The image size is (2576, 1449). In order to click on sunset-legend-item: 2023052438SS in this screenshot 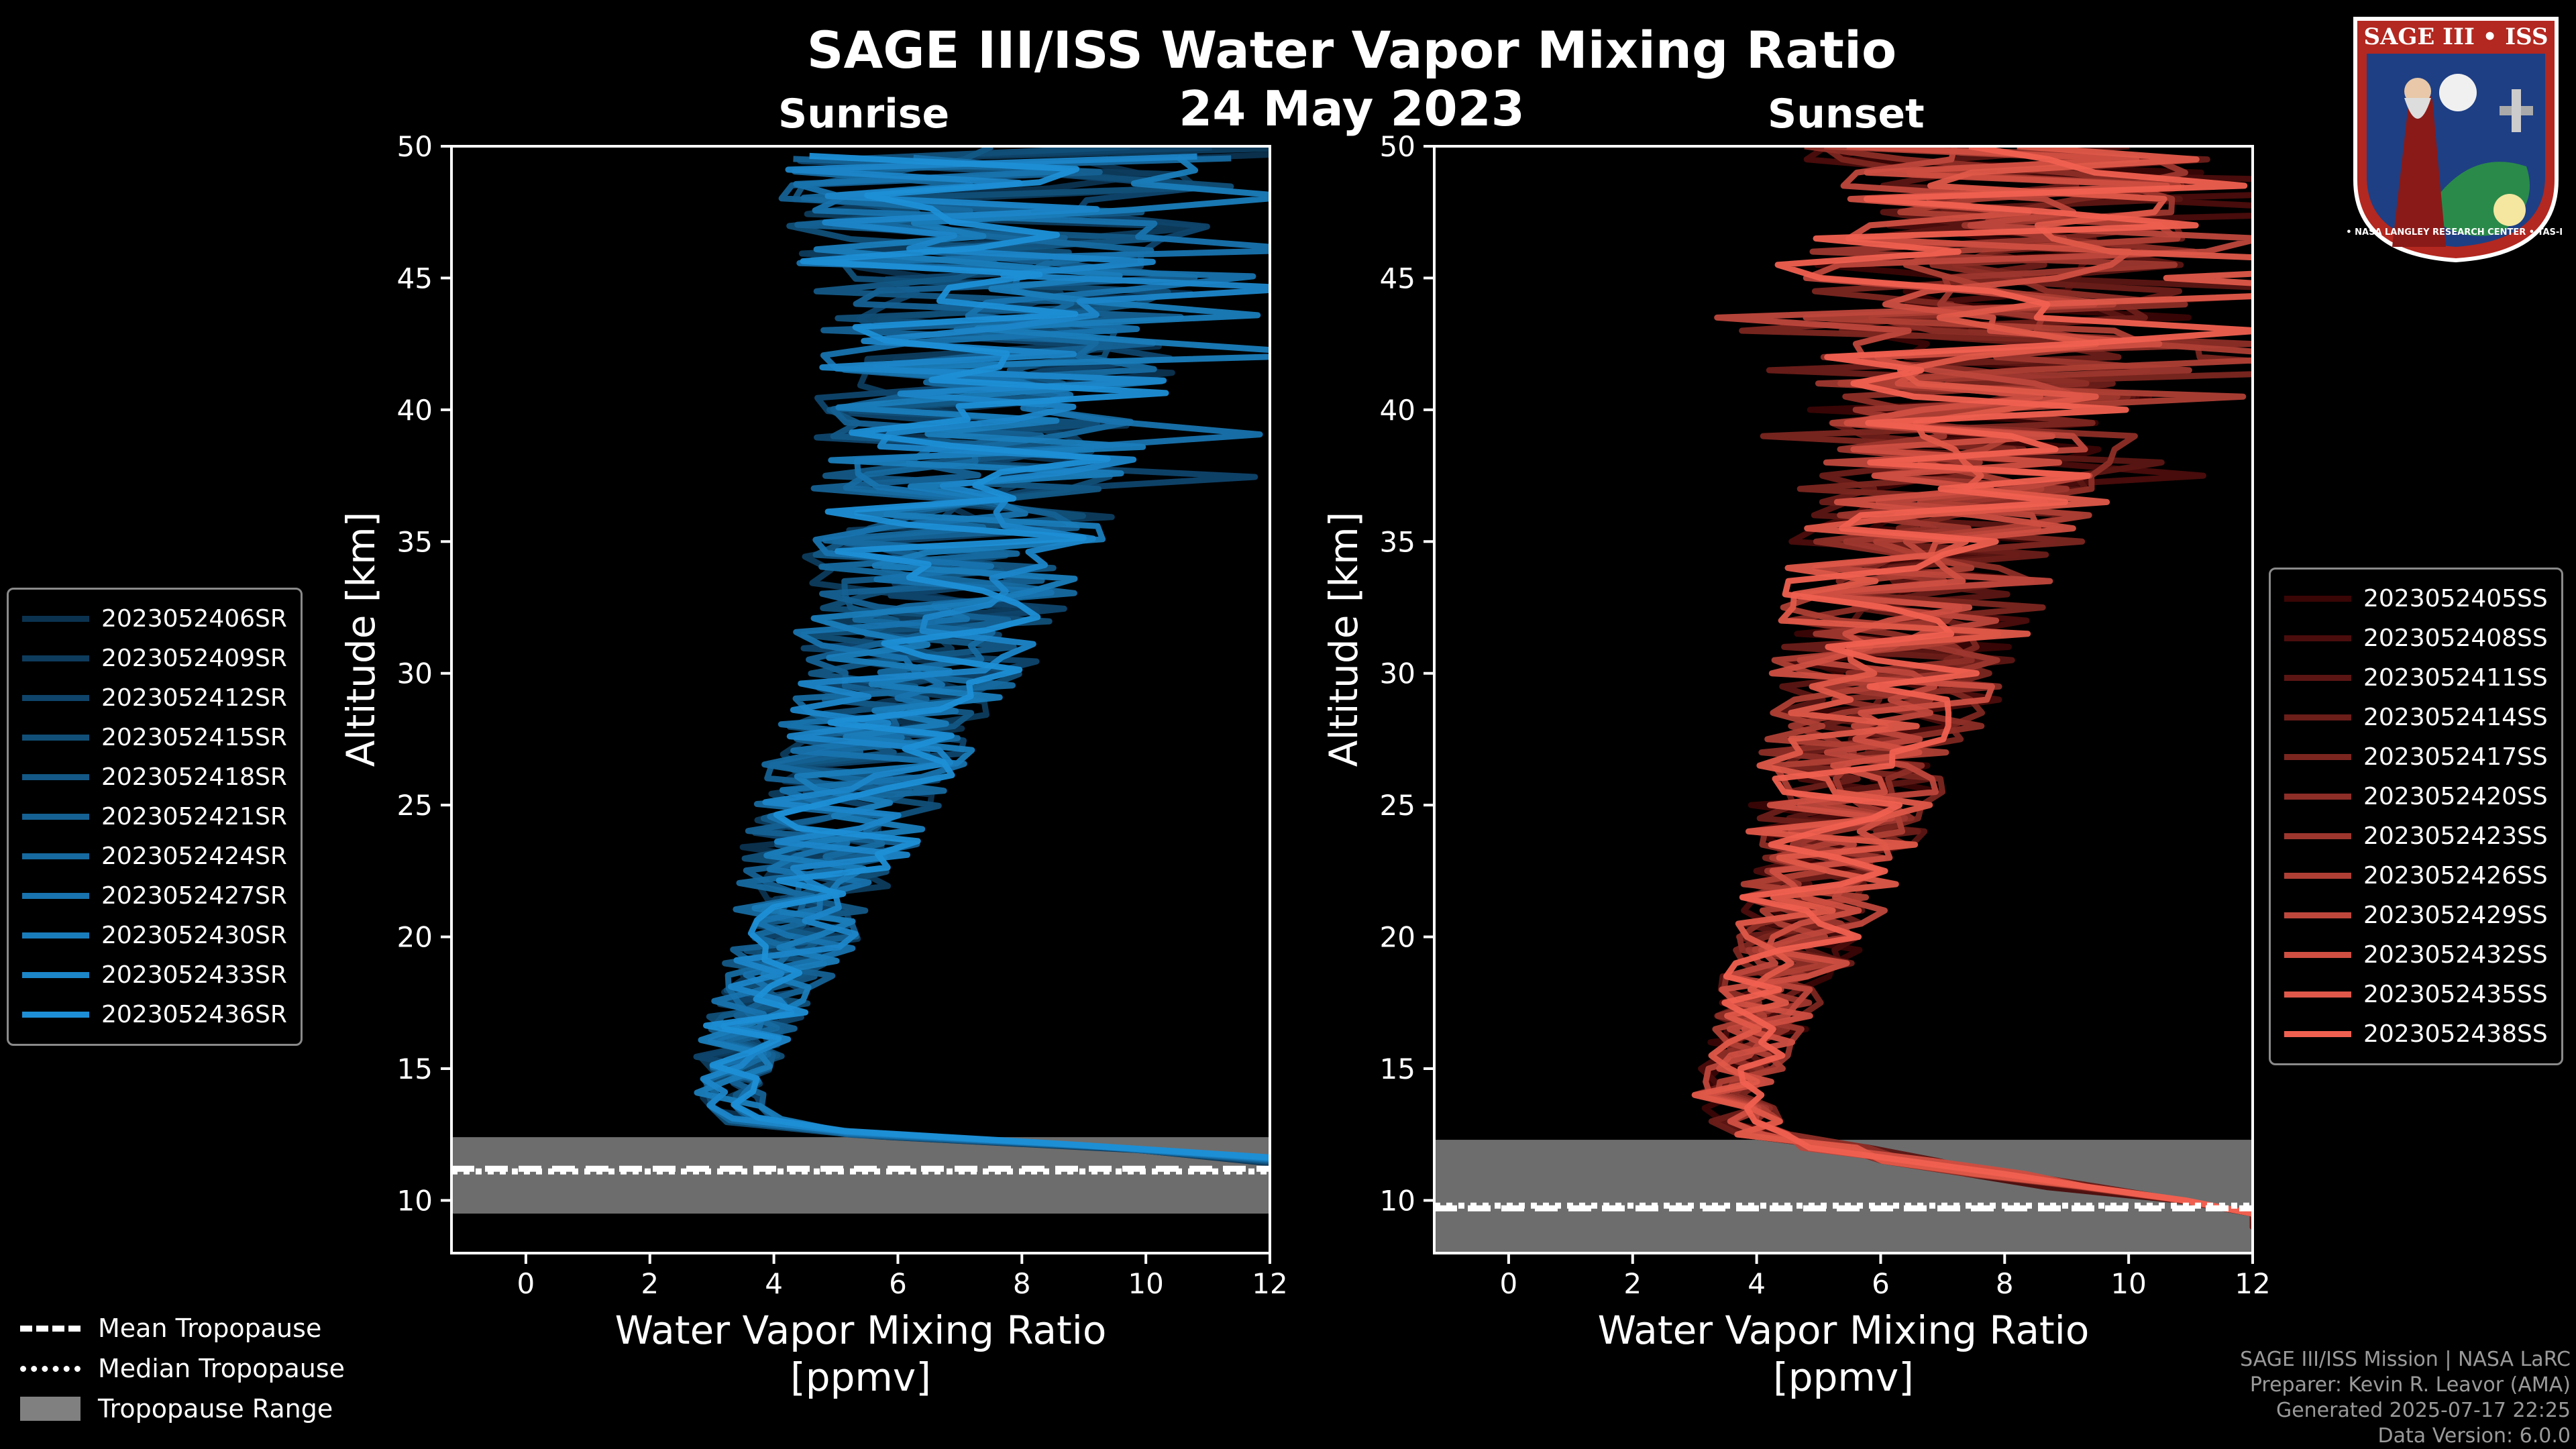, I will do `click(2416, 1034)`.